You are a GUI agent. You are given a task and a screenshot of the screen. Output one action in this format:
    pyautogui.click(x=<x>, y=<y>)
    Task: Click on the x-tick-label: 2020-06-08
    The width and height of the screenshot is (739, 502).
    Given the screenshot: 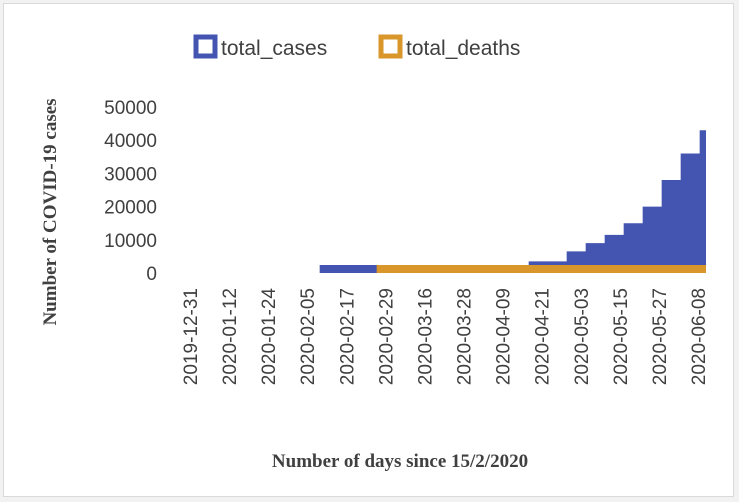 What is the action you would take?
    pyautogui.click(x=699, y=336)
    